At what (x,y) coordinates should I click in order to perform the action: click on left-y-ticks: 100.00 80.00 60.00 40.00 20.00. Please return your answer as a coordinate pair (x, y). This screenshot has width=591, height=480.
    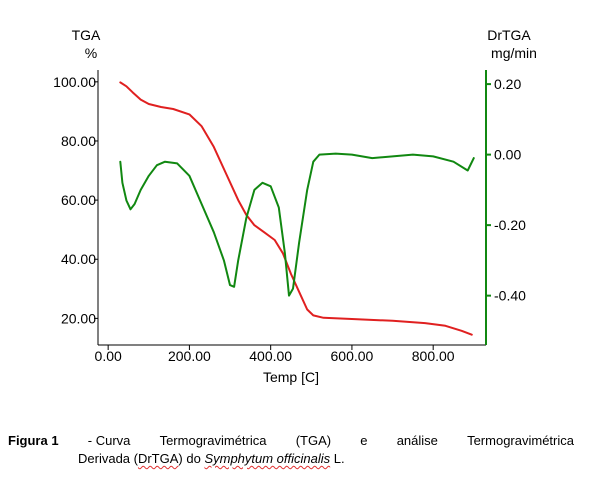
    Looking at the image, I should click on (75, 200).